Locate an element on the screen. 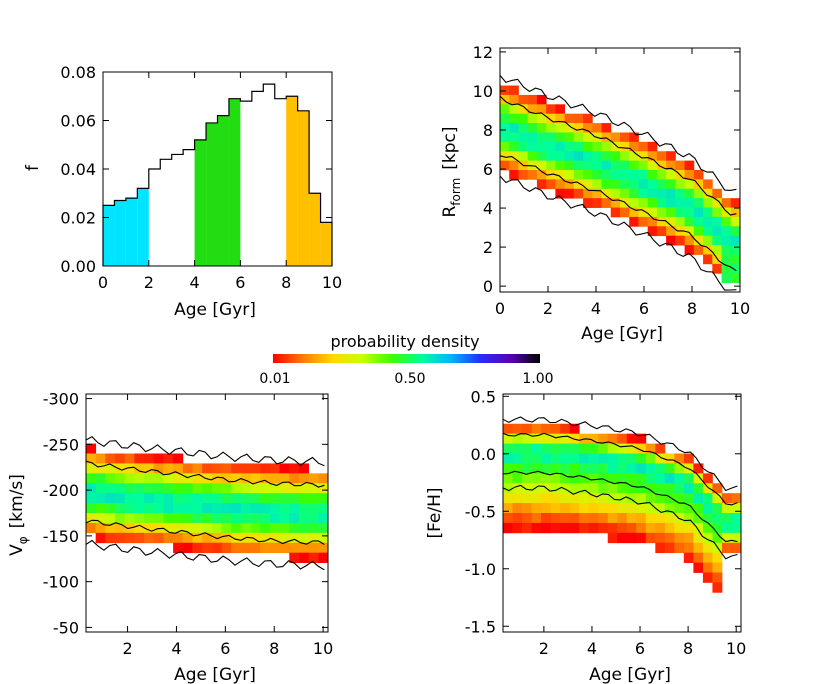 This screenshot has height=684, width=830. y-tick-label: 8 is located at coordinates (488, 130).